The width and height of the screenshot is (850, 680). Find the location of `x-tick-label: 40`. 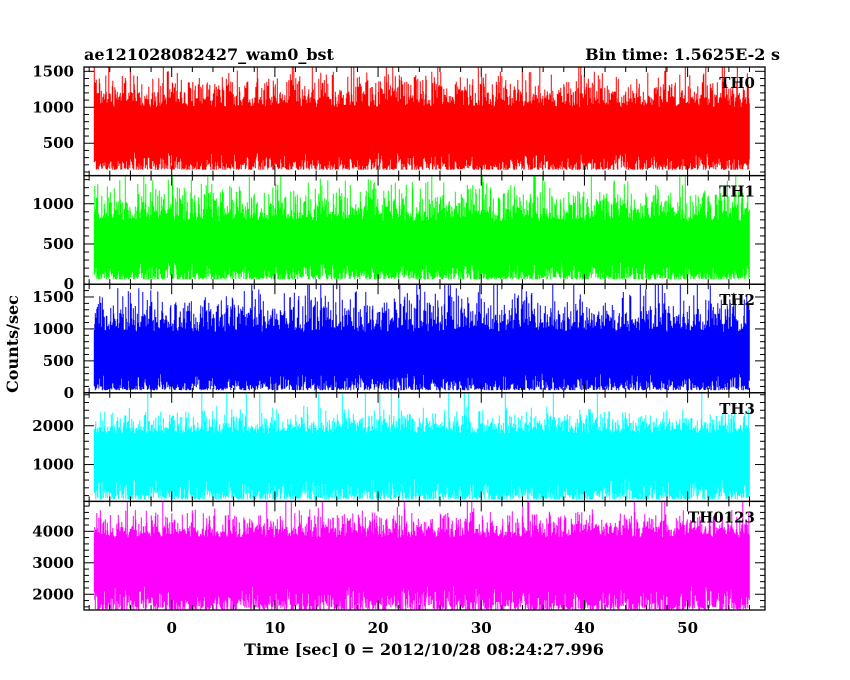

x-tick-label: 40 is located at coordinates (584, 628).